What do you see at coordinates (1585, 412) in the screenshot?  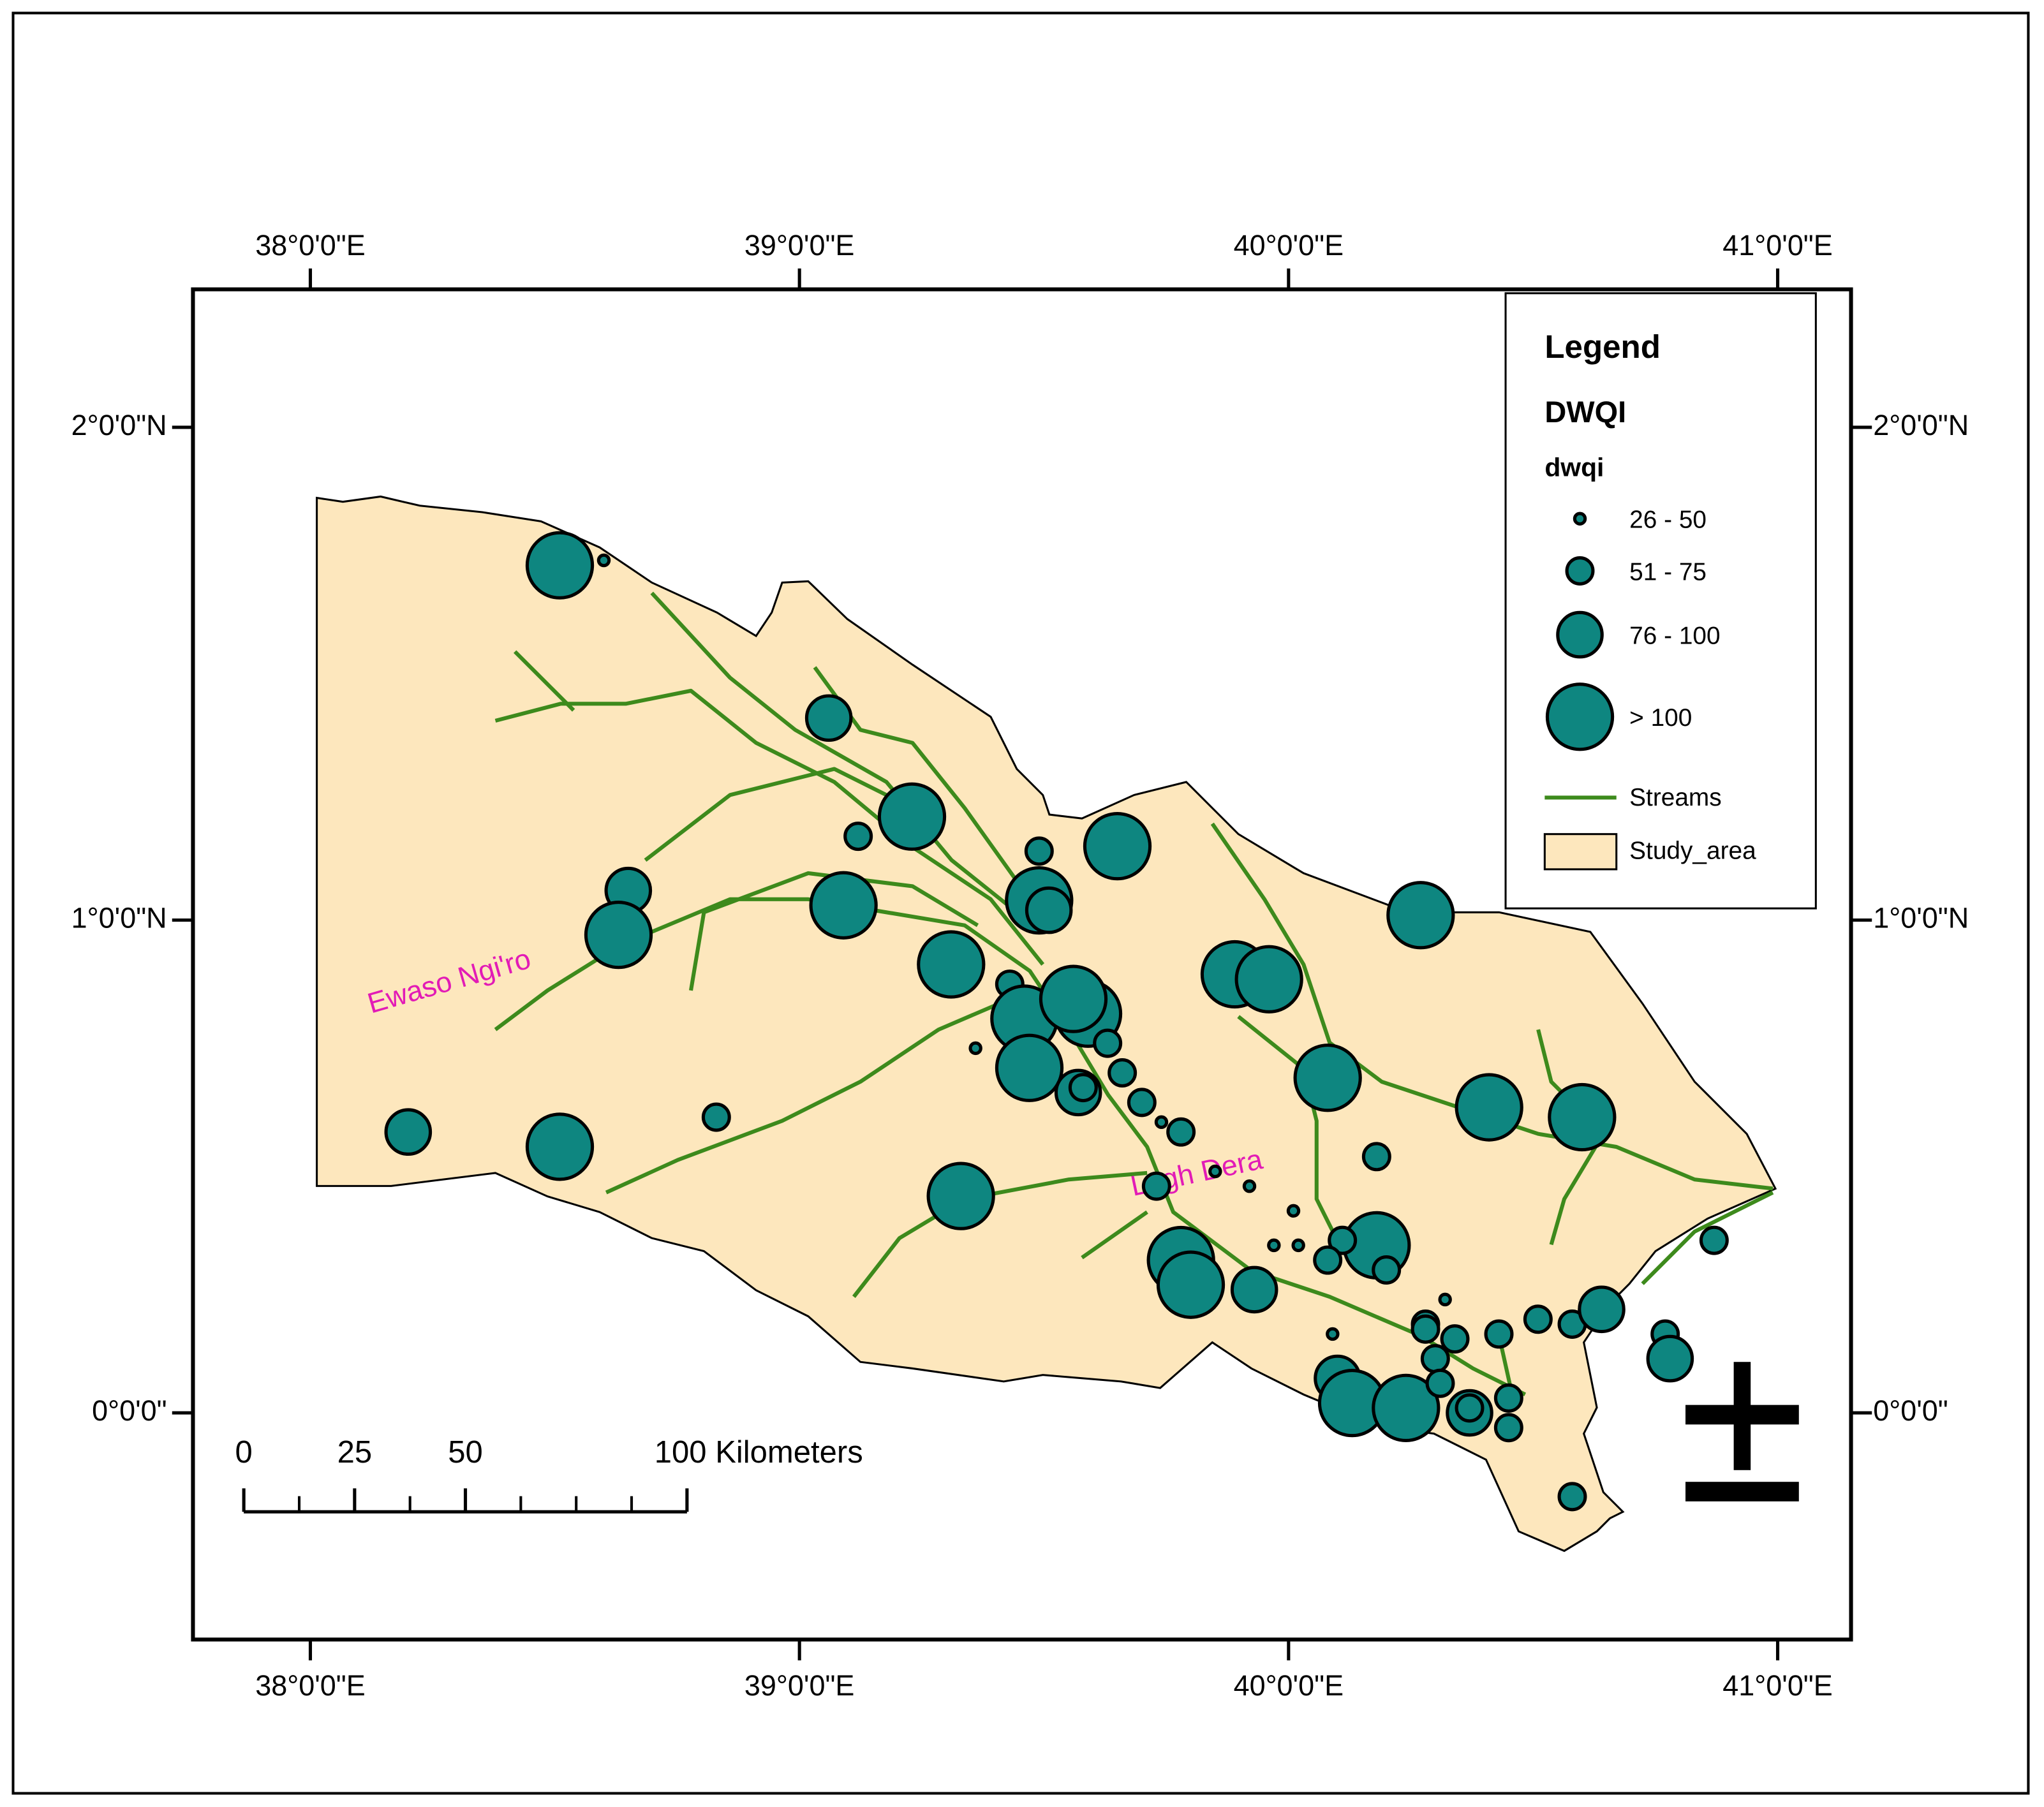 I see `legend-layer: DWQI` at bounding box center [1585, 412].